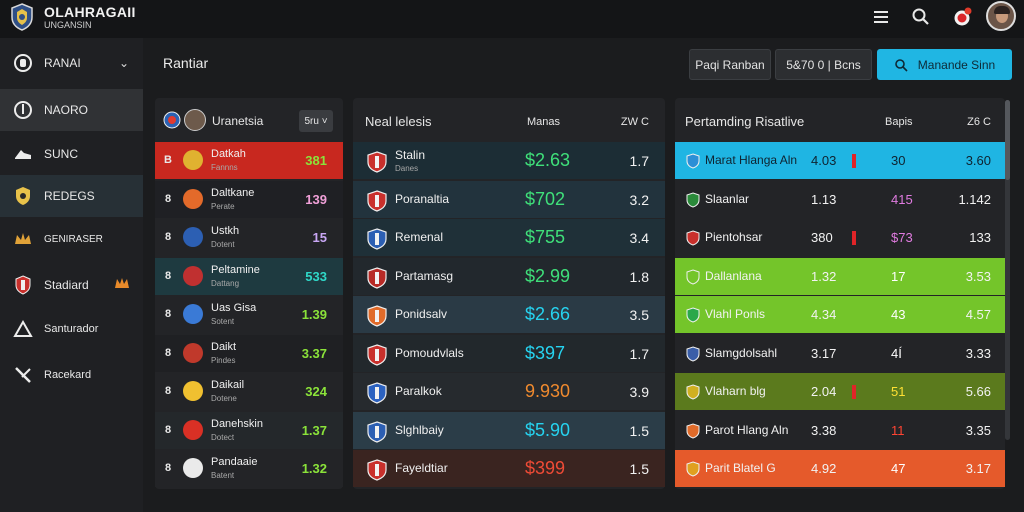 The height and width of the screenshot is (512, 1024). I want to click on table-row: Marat Hlanga Aln 4.03 30 3.60, so click(840, 160).